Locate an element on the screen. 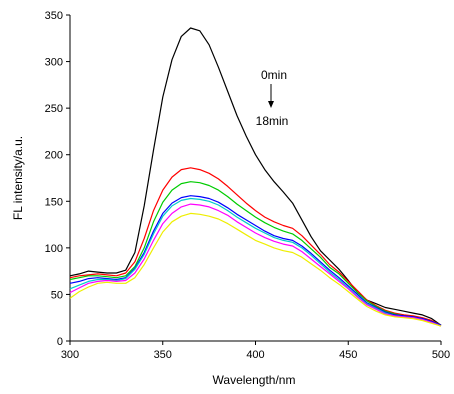 This screenshot has width=454, height=394. x-tick-label: 400 is located at coordinates (255, 355).